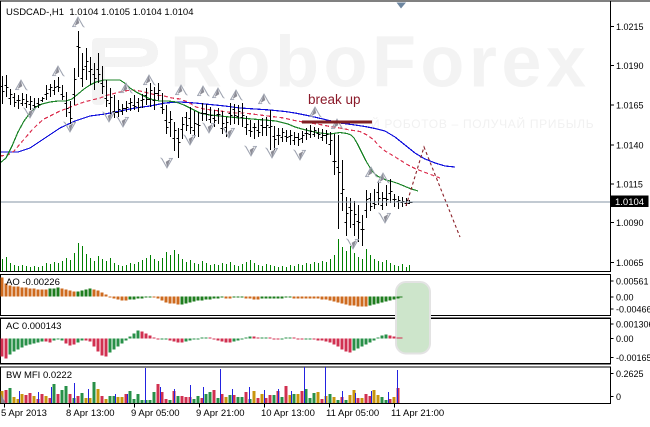 This screenshot has height=427, width=650. I want to click on svg-text: 8 Apr 13:00, so click(90, 413).